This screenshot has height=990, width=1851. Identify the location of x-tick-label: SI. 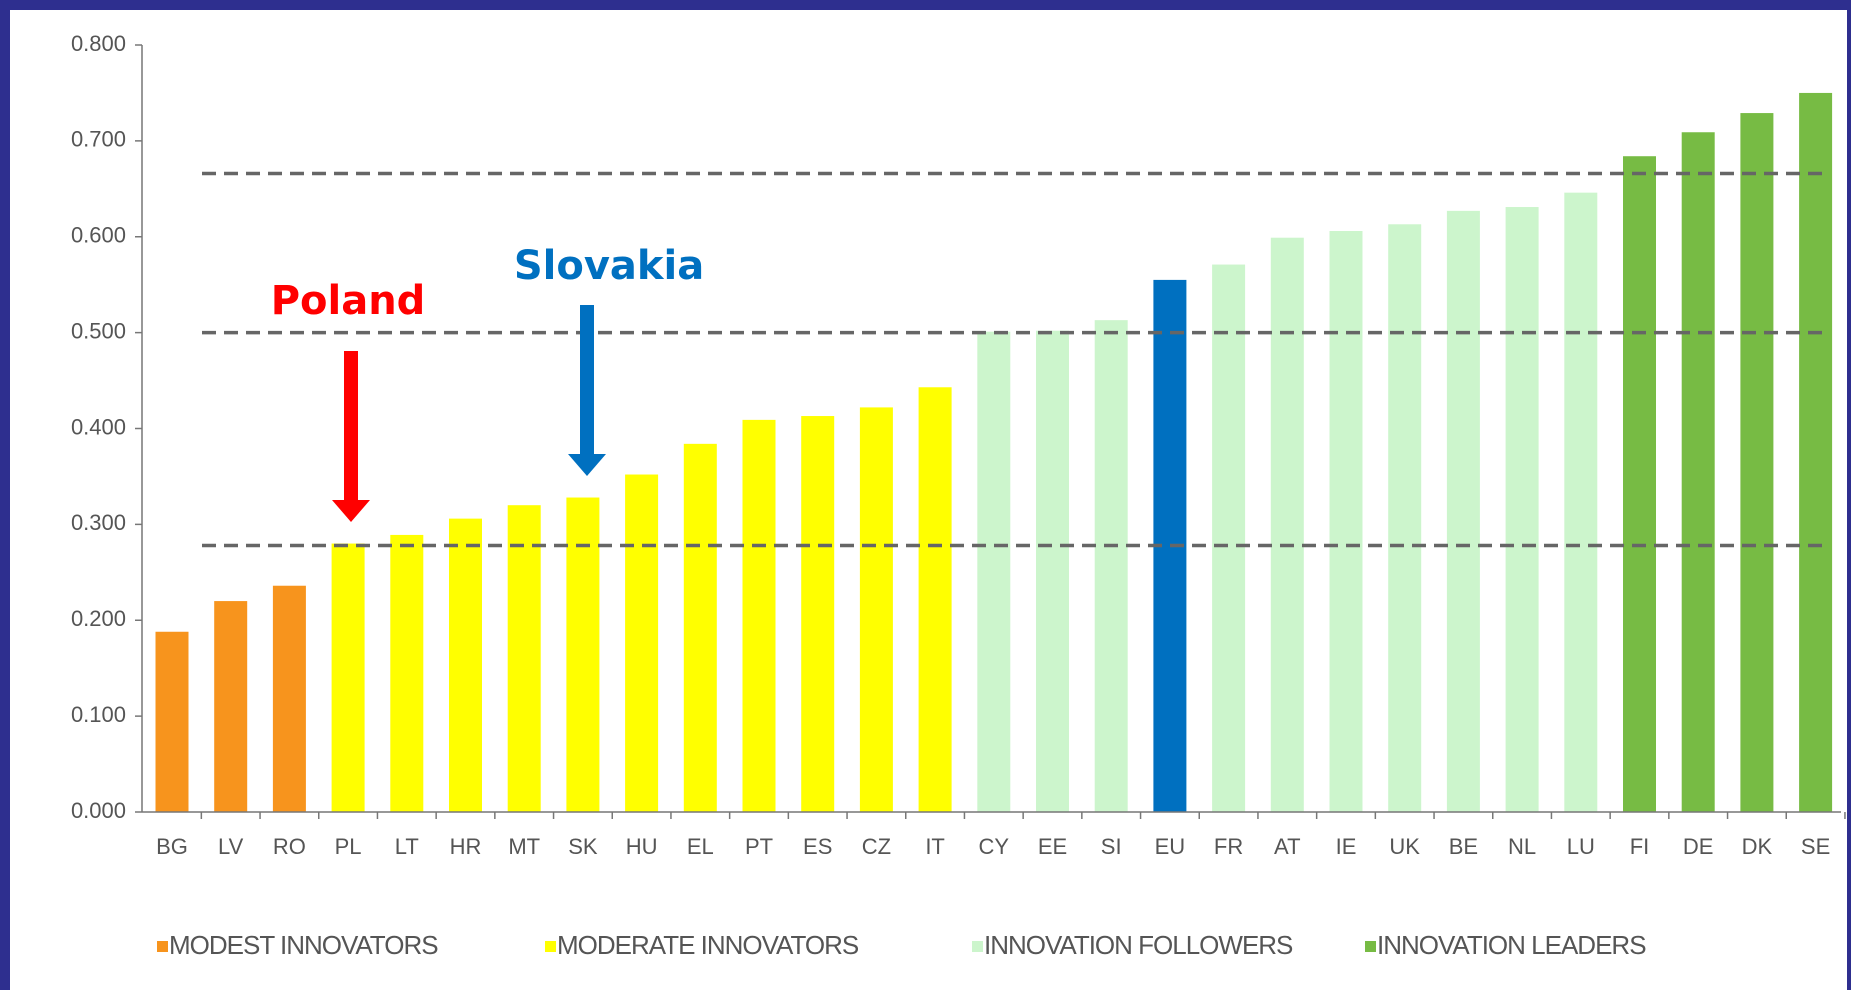
(1111, 846).